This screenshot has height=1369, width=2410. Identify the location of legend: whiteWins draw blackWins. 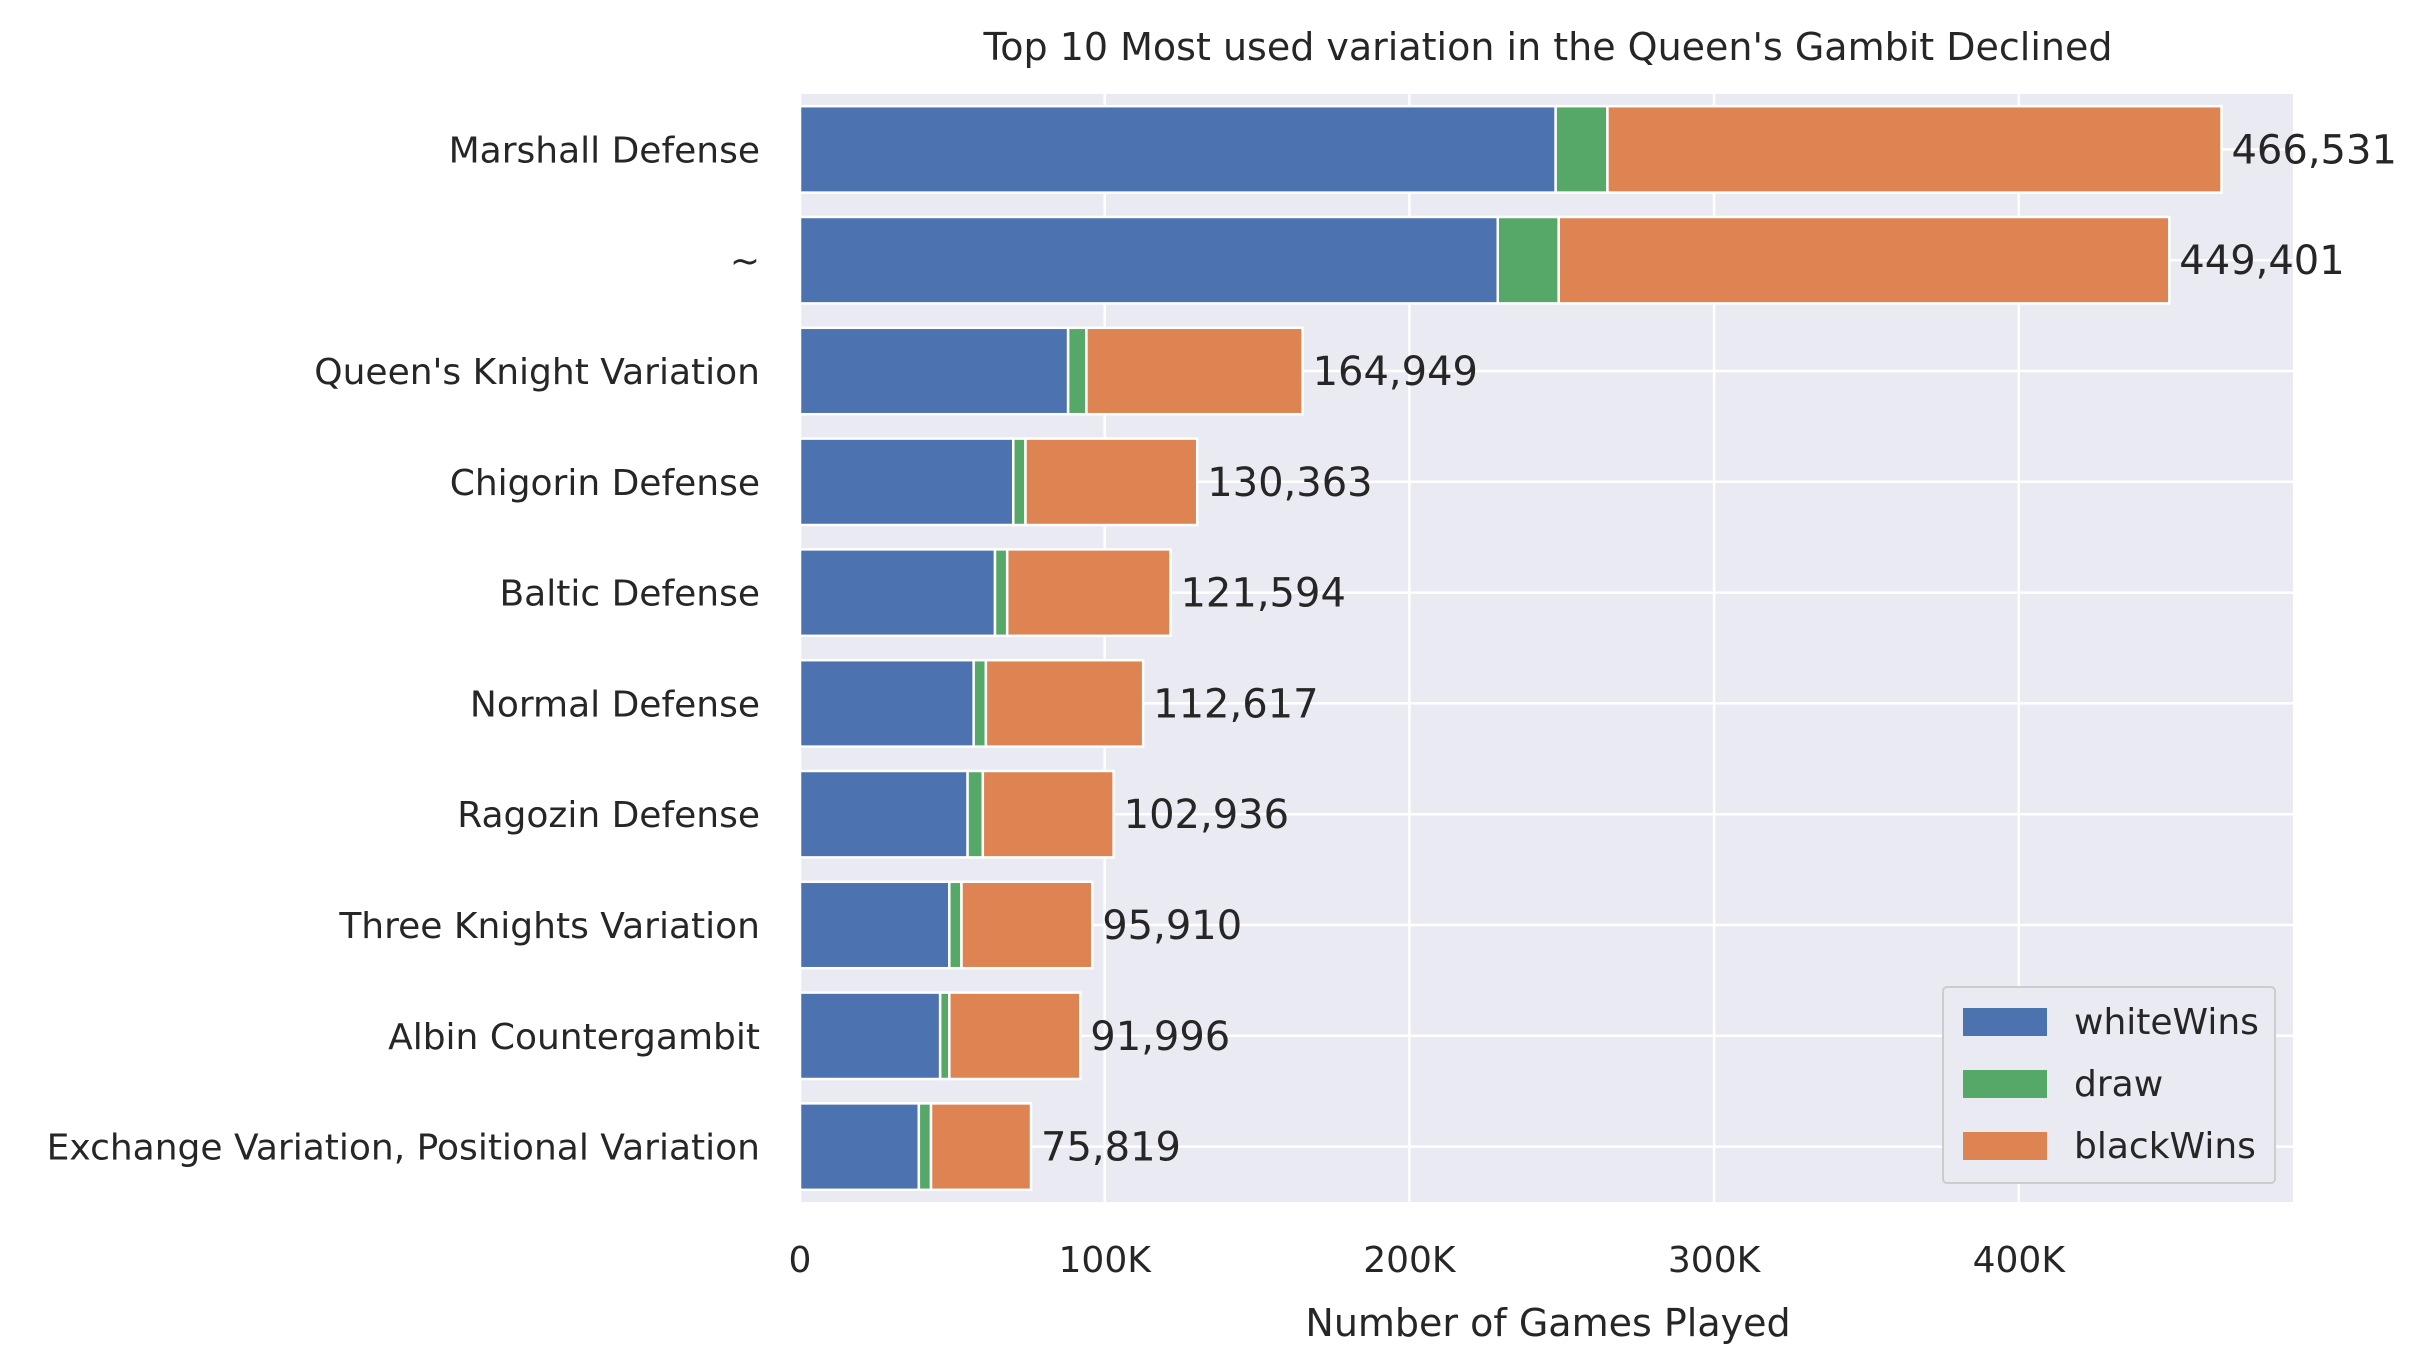
(2109, 1085).